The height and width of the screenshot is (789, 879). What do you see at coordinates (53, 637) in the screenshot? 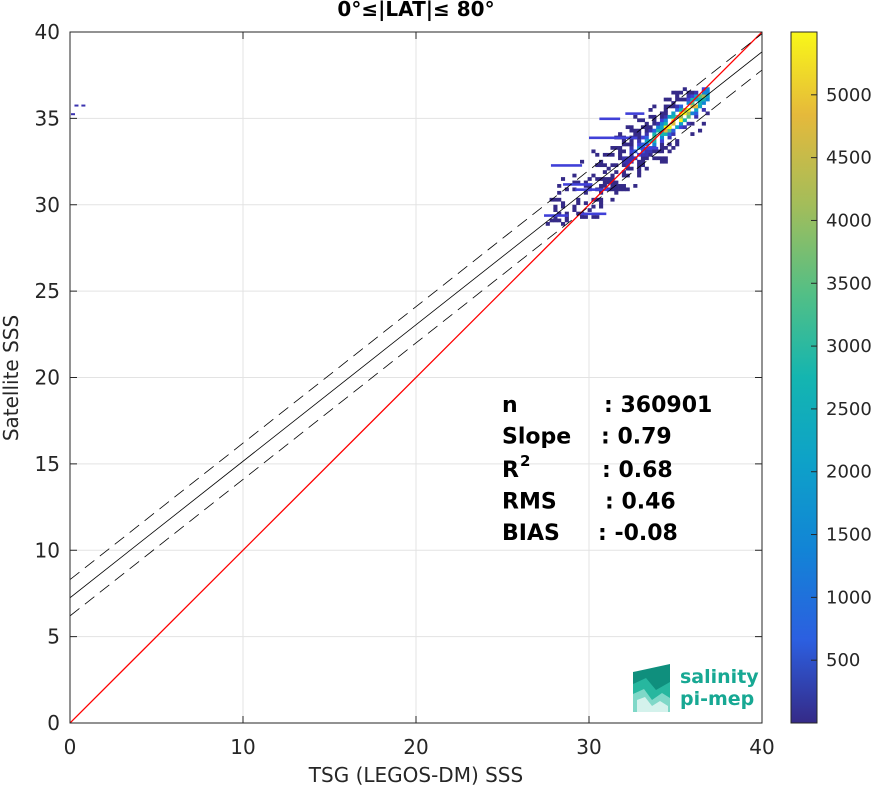
I see `y-tick-label: 5` at bounding box center [53, 637].